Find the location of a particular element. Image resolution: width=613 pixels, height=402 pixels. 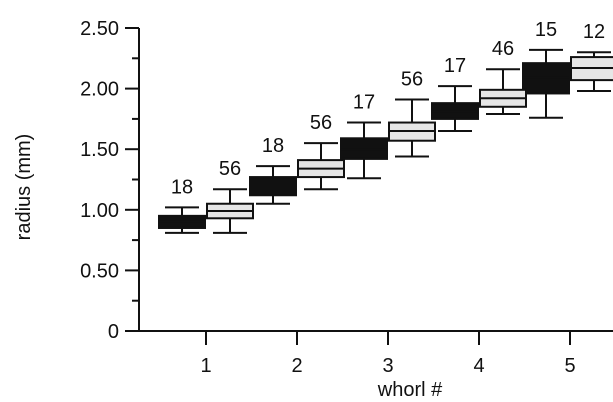

x-axis: 1 2 3 4 5 is located at coordinates (376, 353).